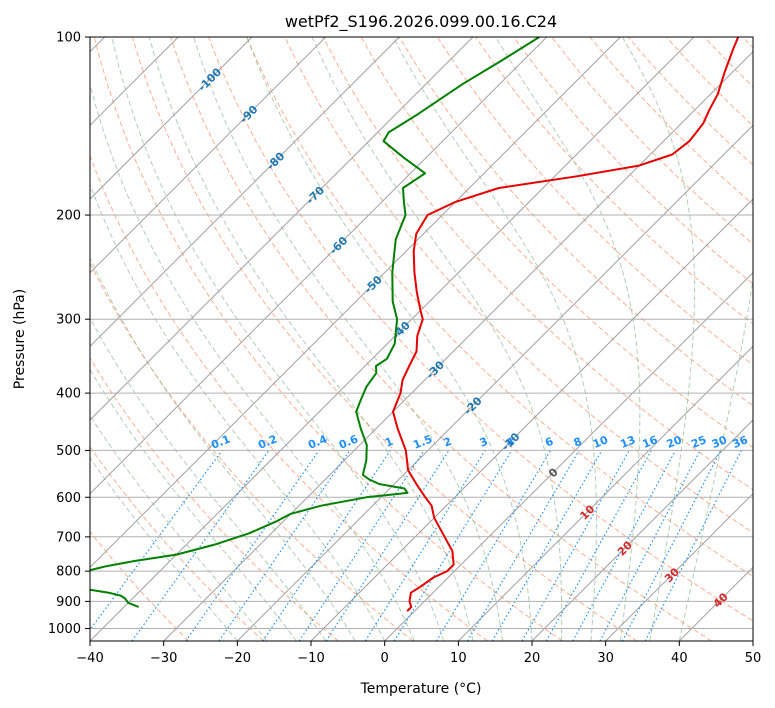  What do you see at coordinates (68, 537) in the screenshot?
I see `y-tick-label: 700` at bounding box center [68, 537].